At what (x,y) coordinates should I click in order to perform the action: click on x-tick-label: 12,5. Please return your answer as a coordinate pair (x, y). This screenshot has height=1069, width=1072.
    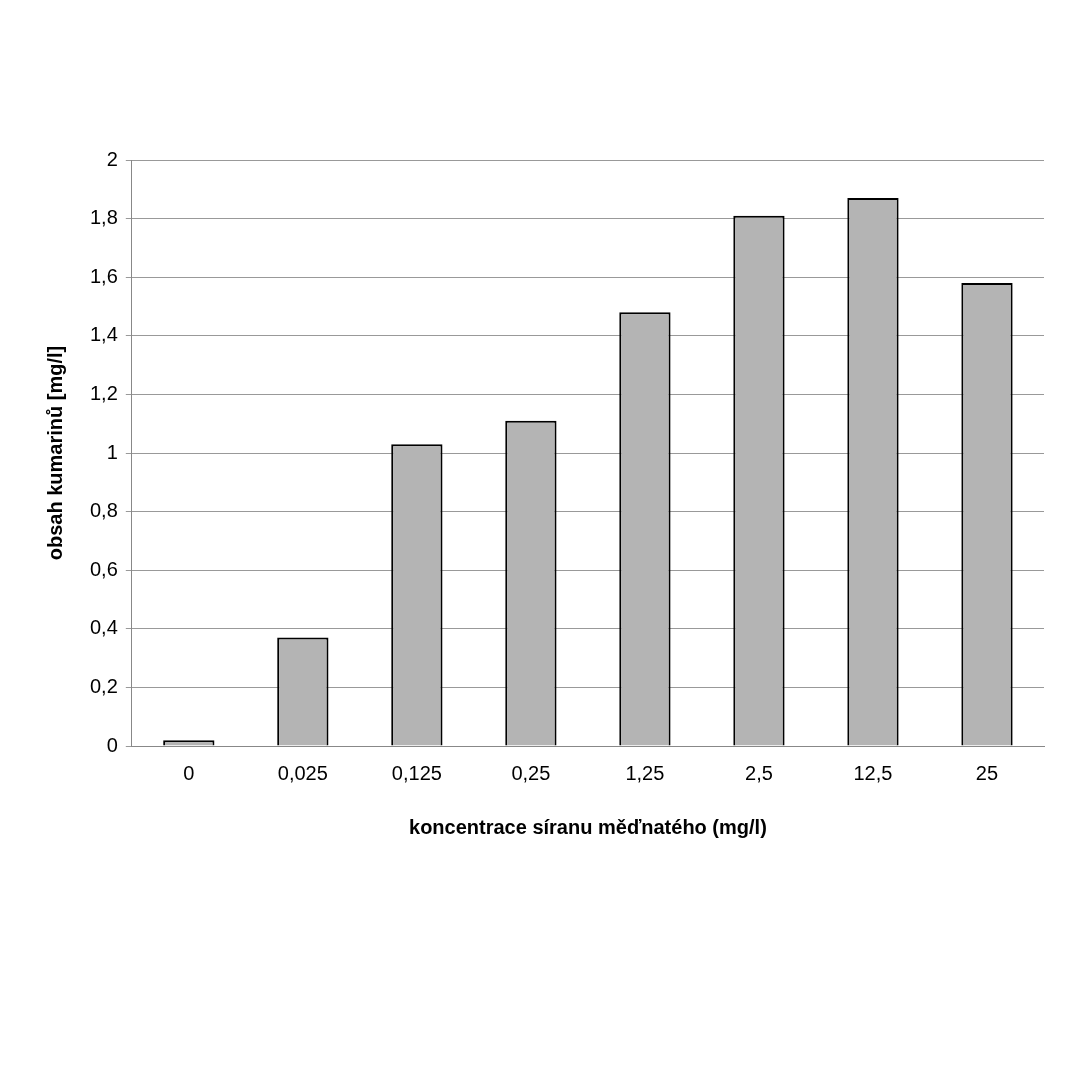
    Looking at the image, I should click on (873, 772).